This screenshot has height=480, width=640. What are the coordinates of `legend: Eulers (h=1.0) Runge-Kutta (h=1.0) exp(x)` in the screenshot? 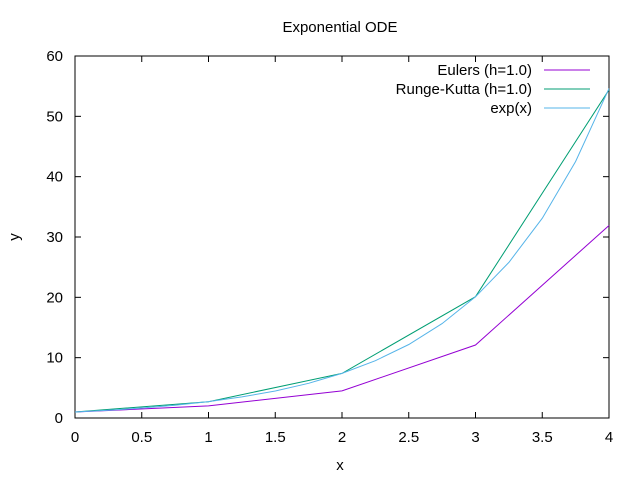 It's located at (493, 89).